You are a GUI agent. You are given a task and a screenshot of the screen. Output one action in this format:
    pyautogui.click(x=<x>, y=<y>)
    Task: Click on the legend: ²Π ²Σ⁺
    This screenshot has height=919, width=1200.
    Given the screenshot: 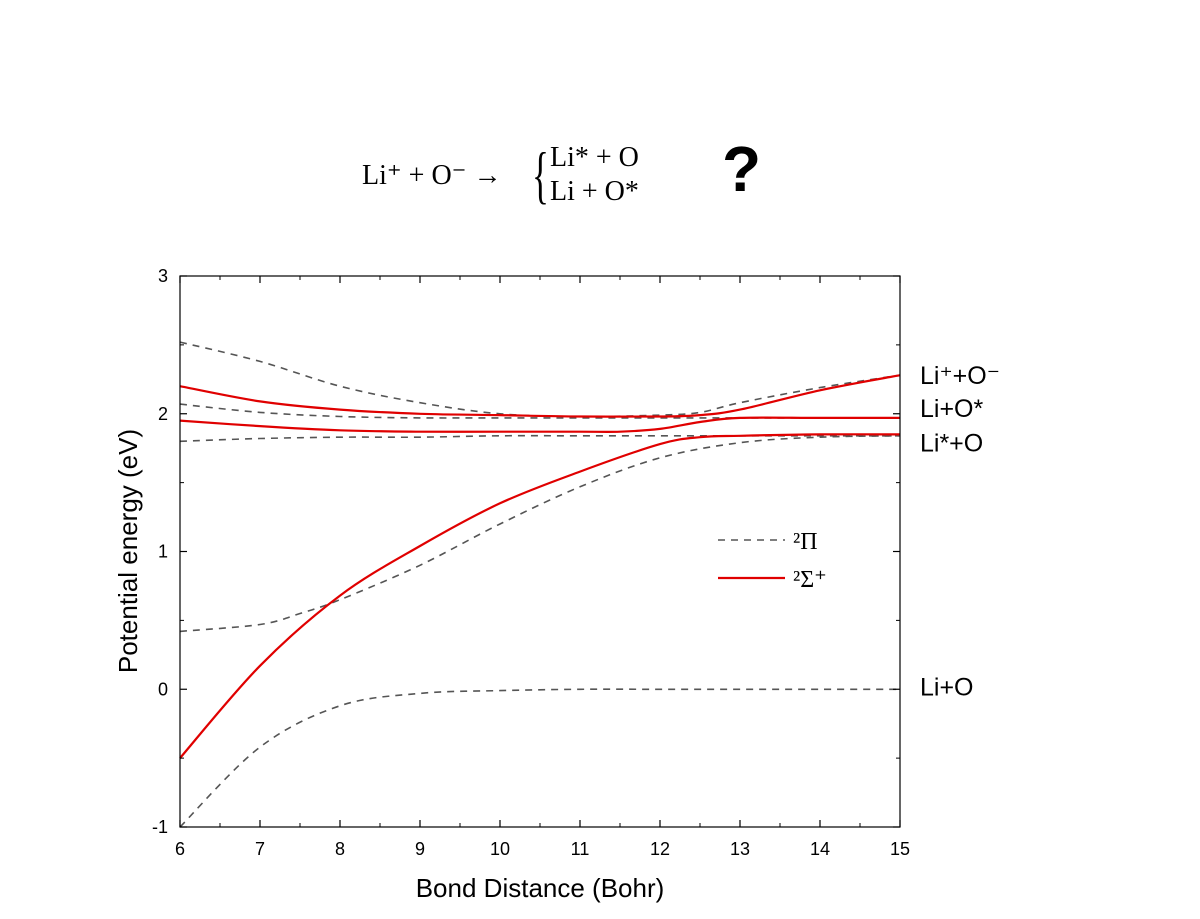 What is the action you would take?
    pyautogui.click(x=772, y=561)
    